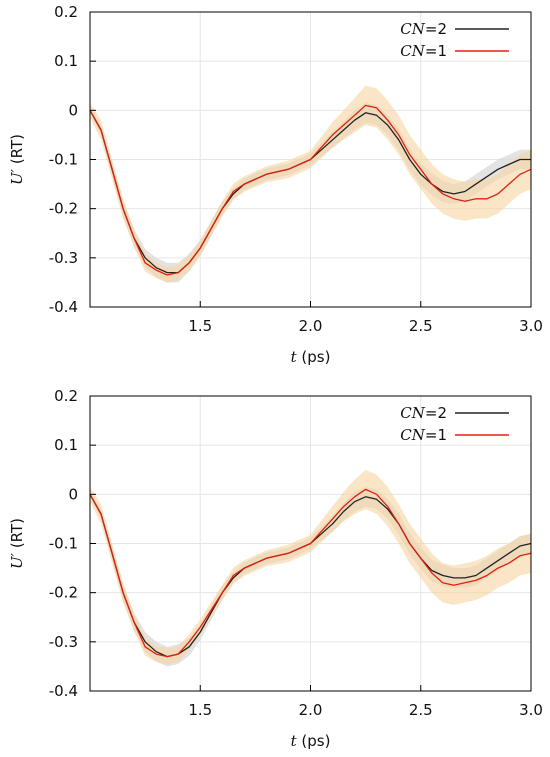 This screenshot has width=550, height=757. I want to click on panel-1-y-tick-label-3: -0.1, so click(63, 160).